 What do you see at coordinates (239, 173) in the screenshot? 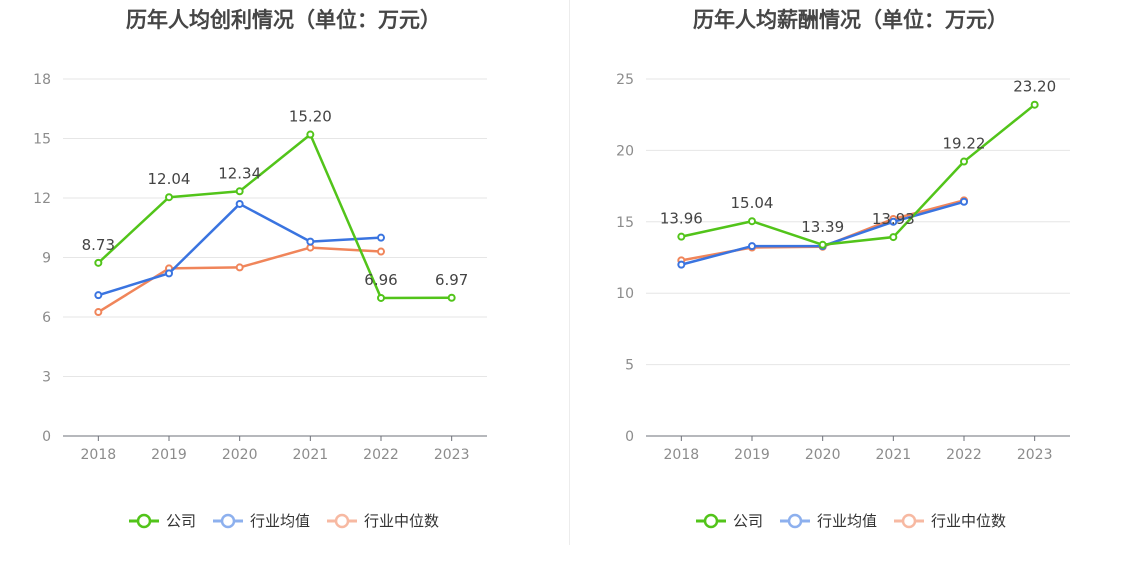
I see `data-label: 12.34` at bounding box center [239, 173].